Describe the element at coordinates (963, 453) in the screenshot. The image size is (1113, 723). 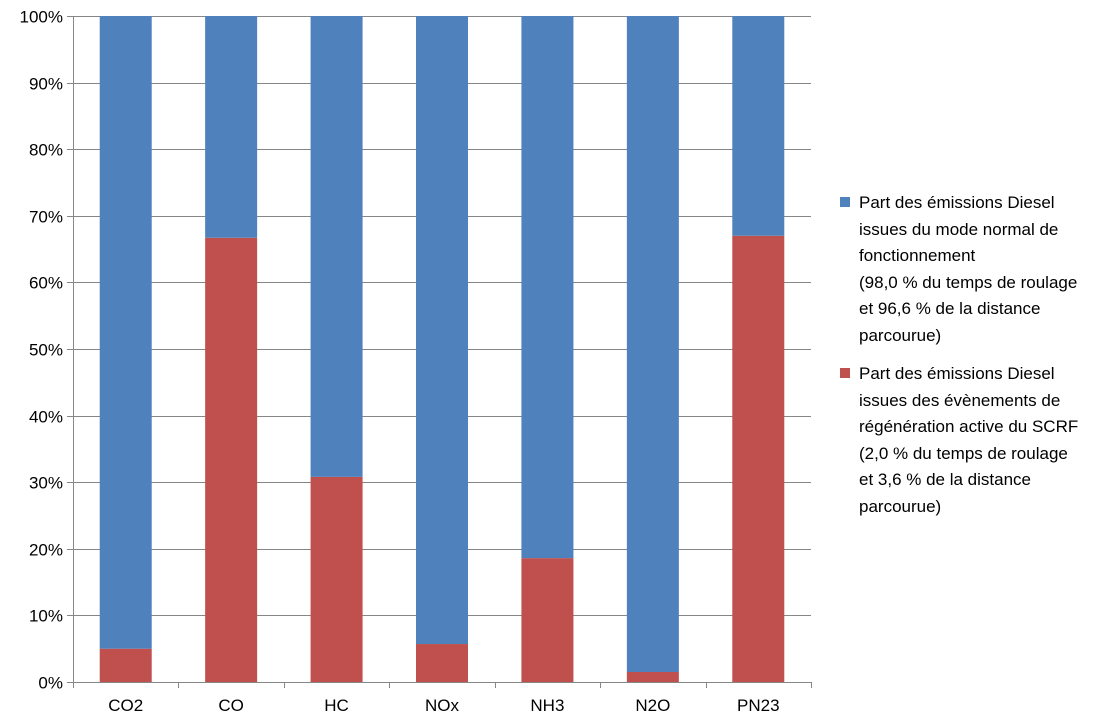
I see `legend-text-line: (2,0 % du temps de roulage` at that location.